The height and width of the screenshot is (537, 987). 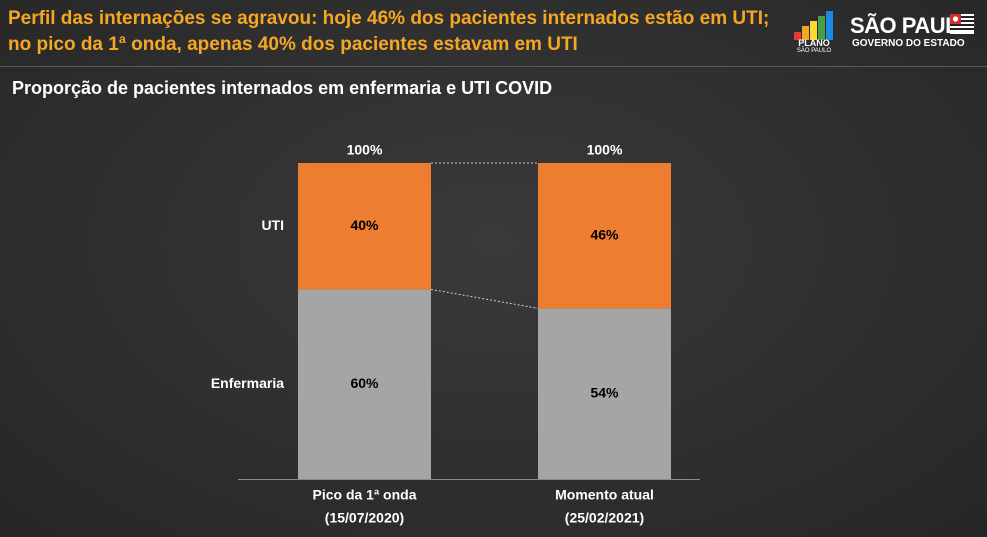 I want to click on sp-flag-icon, so click(x=962, y=24).